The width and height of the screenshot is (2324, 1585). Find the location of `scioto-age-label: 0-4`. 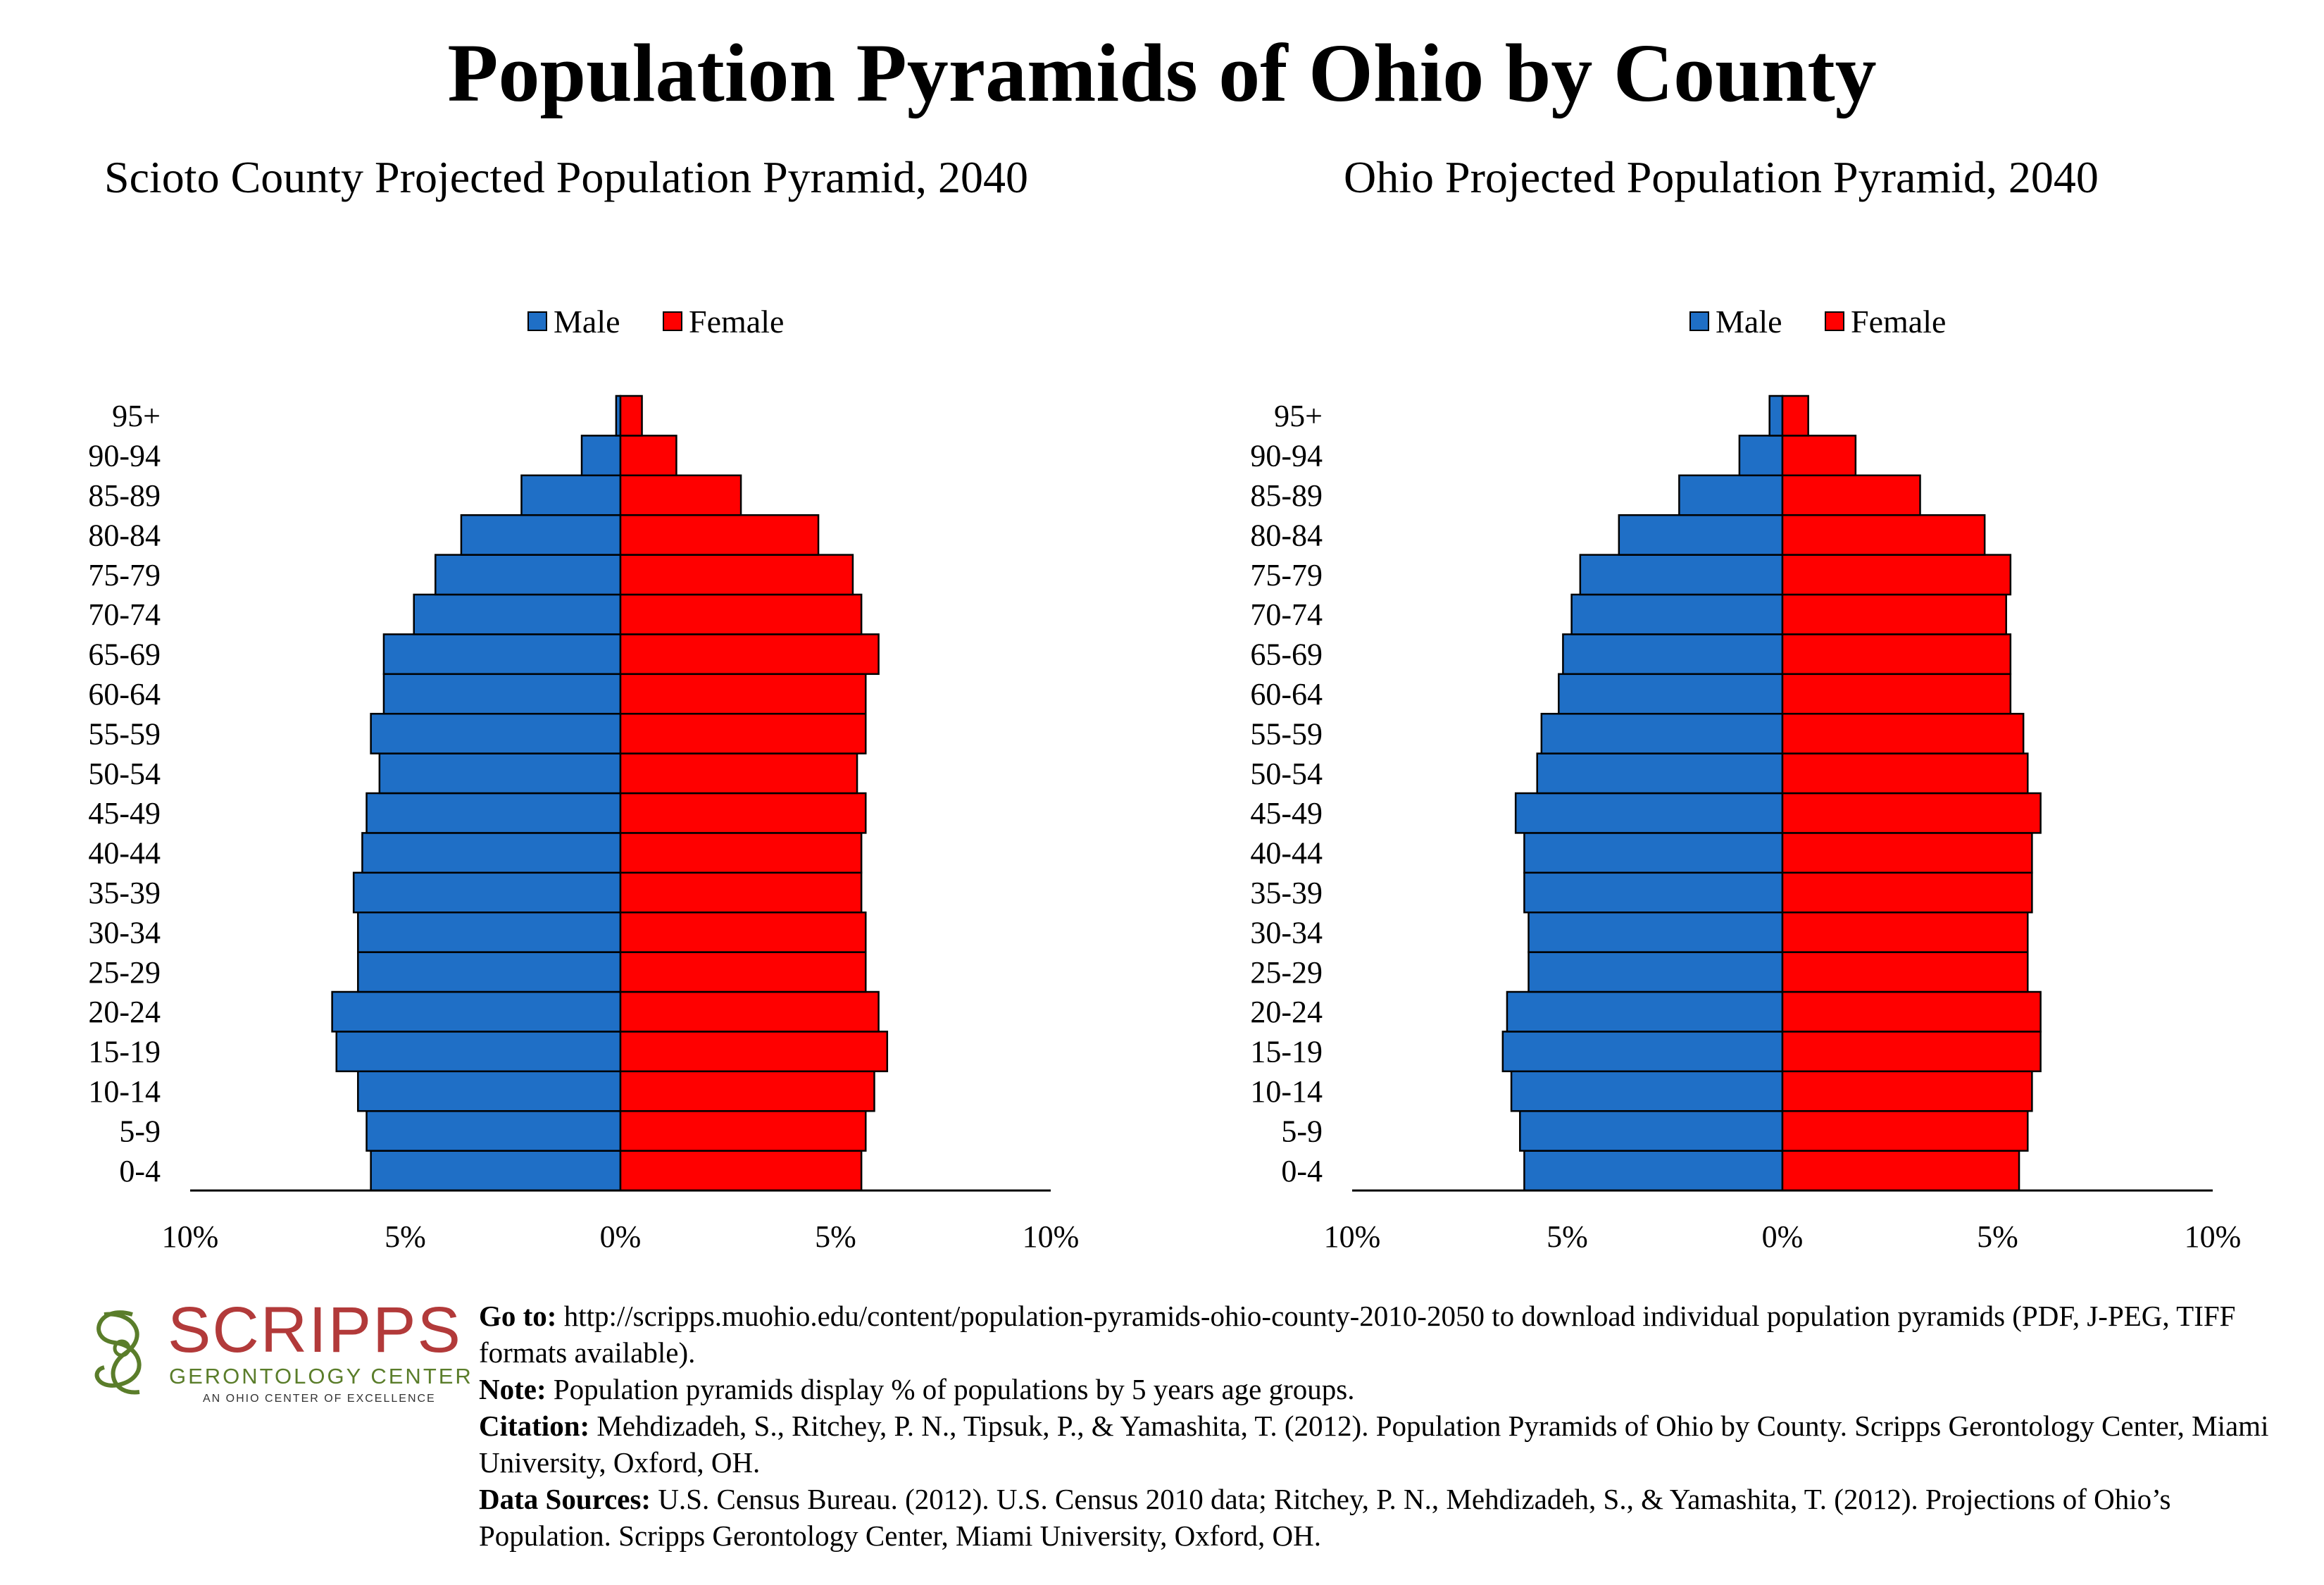

scioto-age-label: 0-4 is located at coordinates (140, 1171).